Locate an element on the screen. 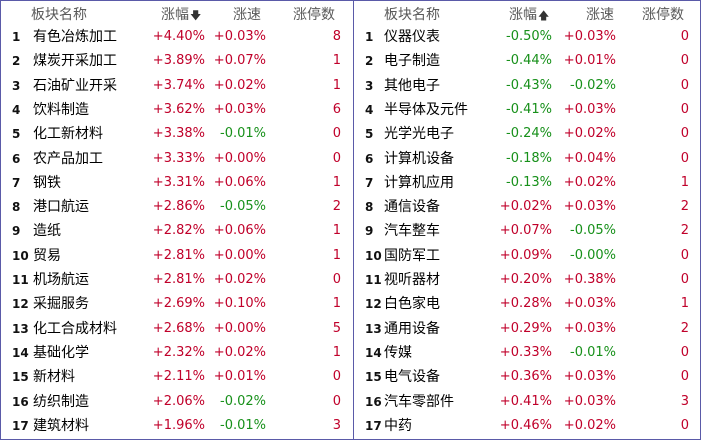 The height and width of the screenshot is (440, 701). table-row: 2 煤炭开采加工 +3.89% +0.07% 1 is located at coordinates (177, 61).